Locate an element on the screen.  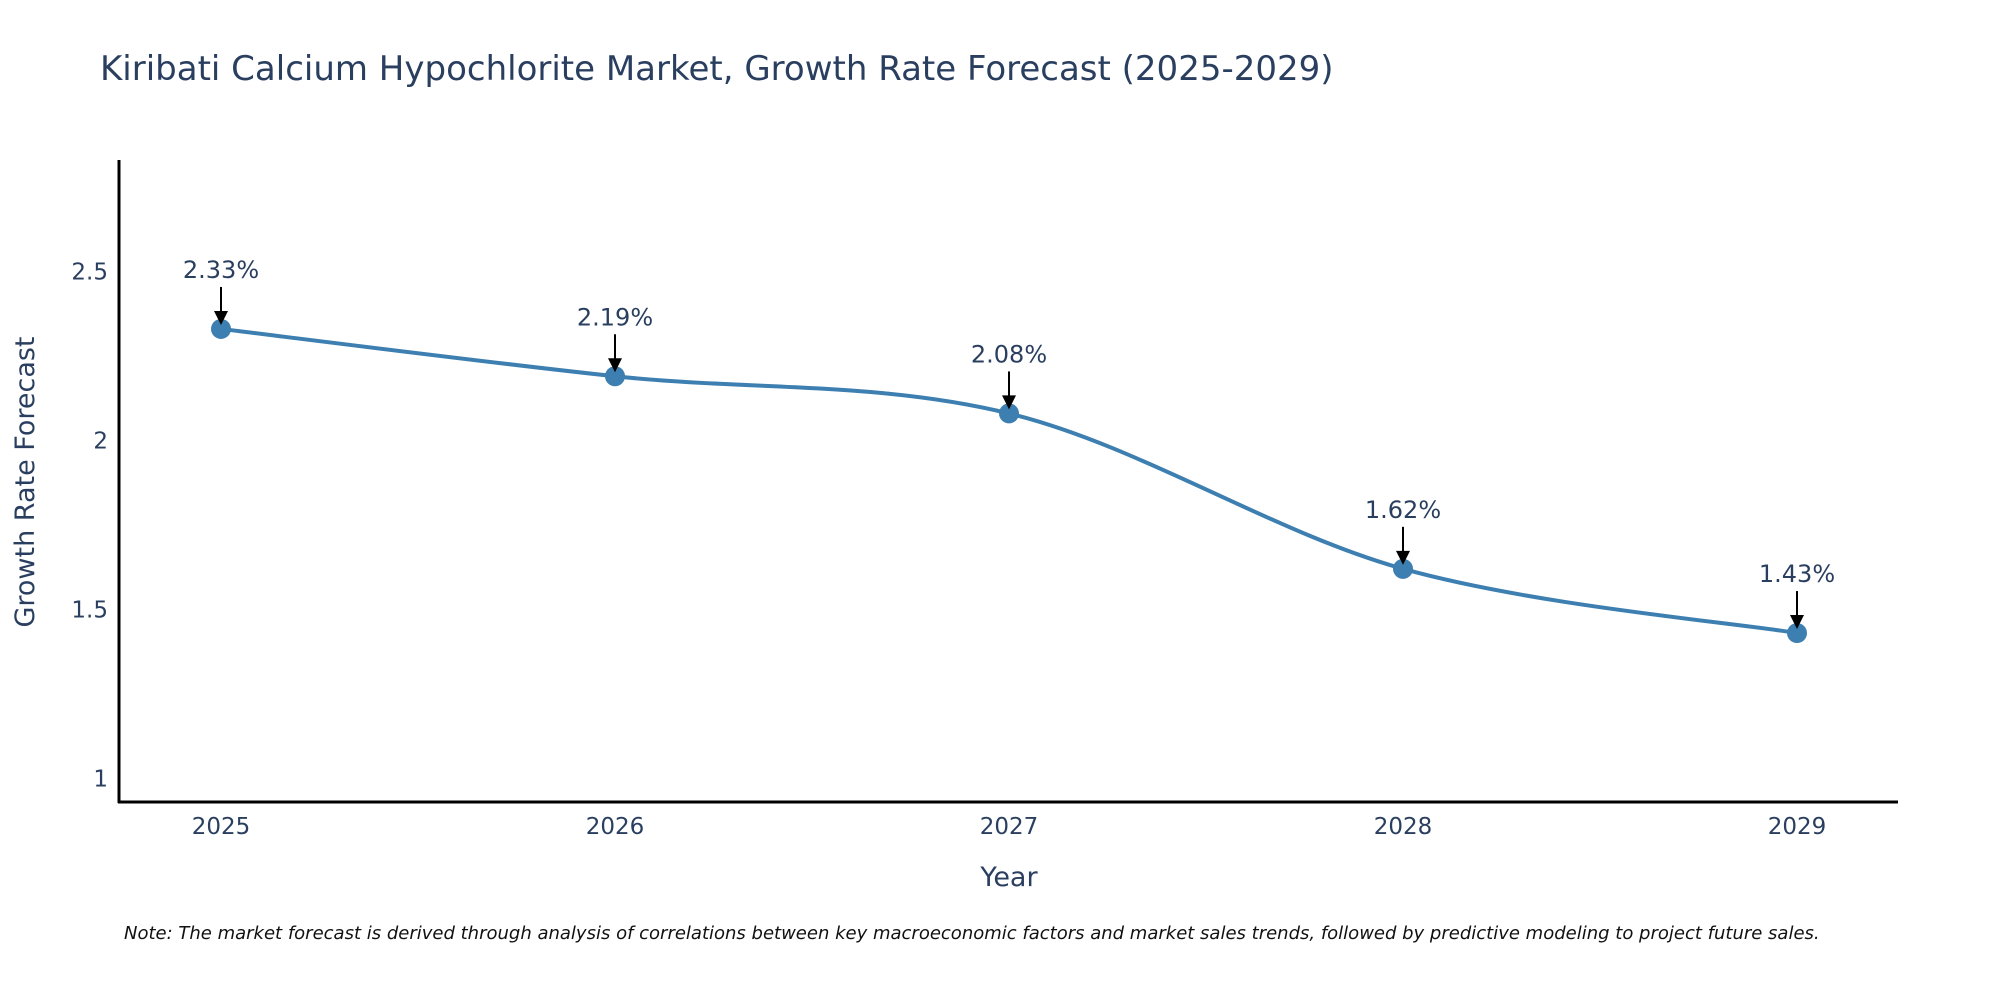
y-tick-labels: 1 1.5 2 2.5 is located at coordinates (89, 526).